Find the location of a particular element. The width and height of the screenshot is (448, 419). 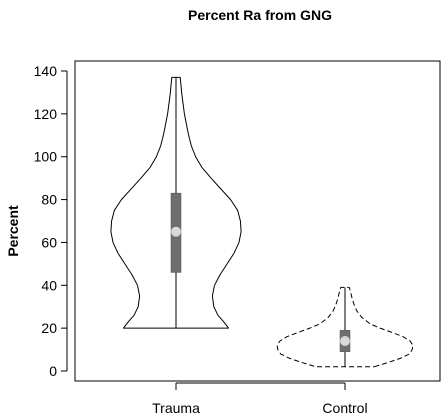

violin-control is located at coordinates (345, 327).